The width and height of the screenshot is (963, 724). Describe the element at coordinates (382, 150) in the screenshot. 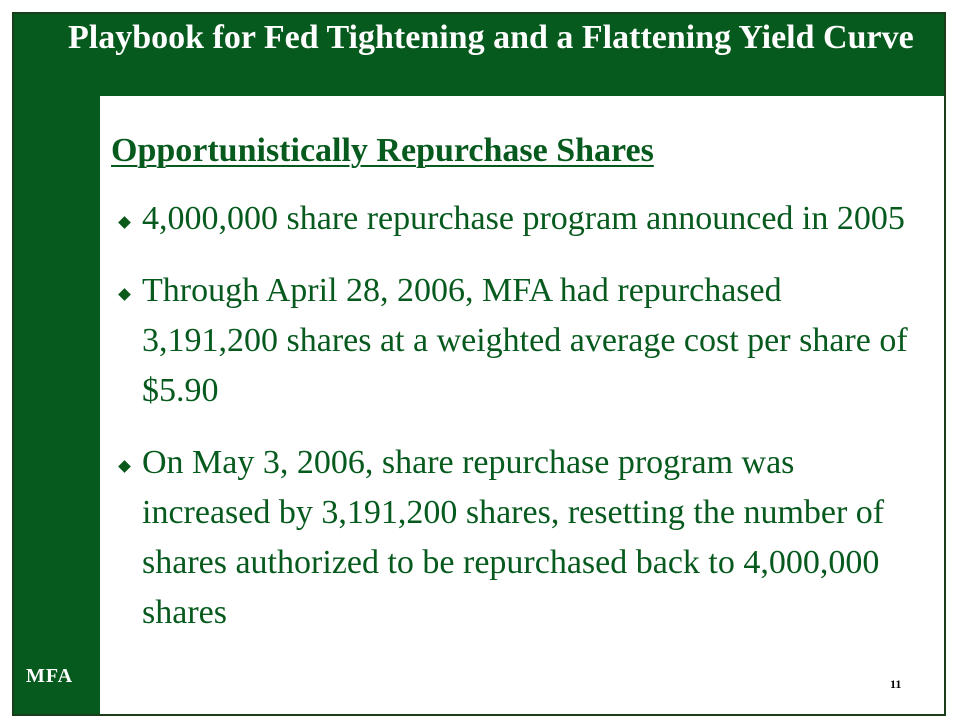

I see `slide-subtitle: Opportunistically Repurchase Shares` at that location.